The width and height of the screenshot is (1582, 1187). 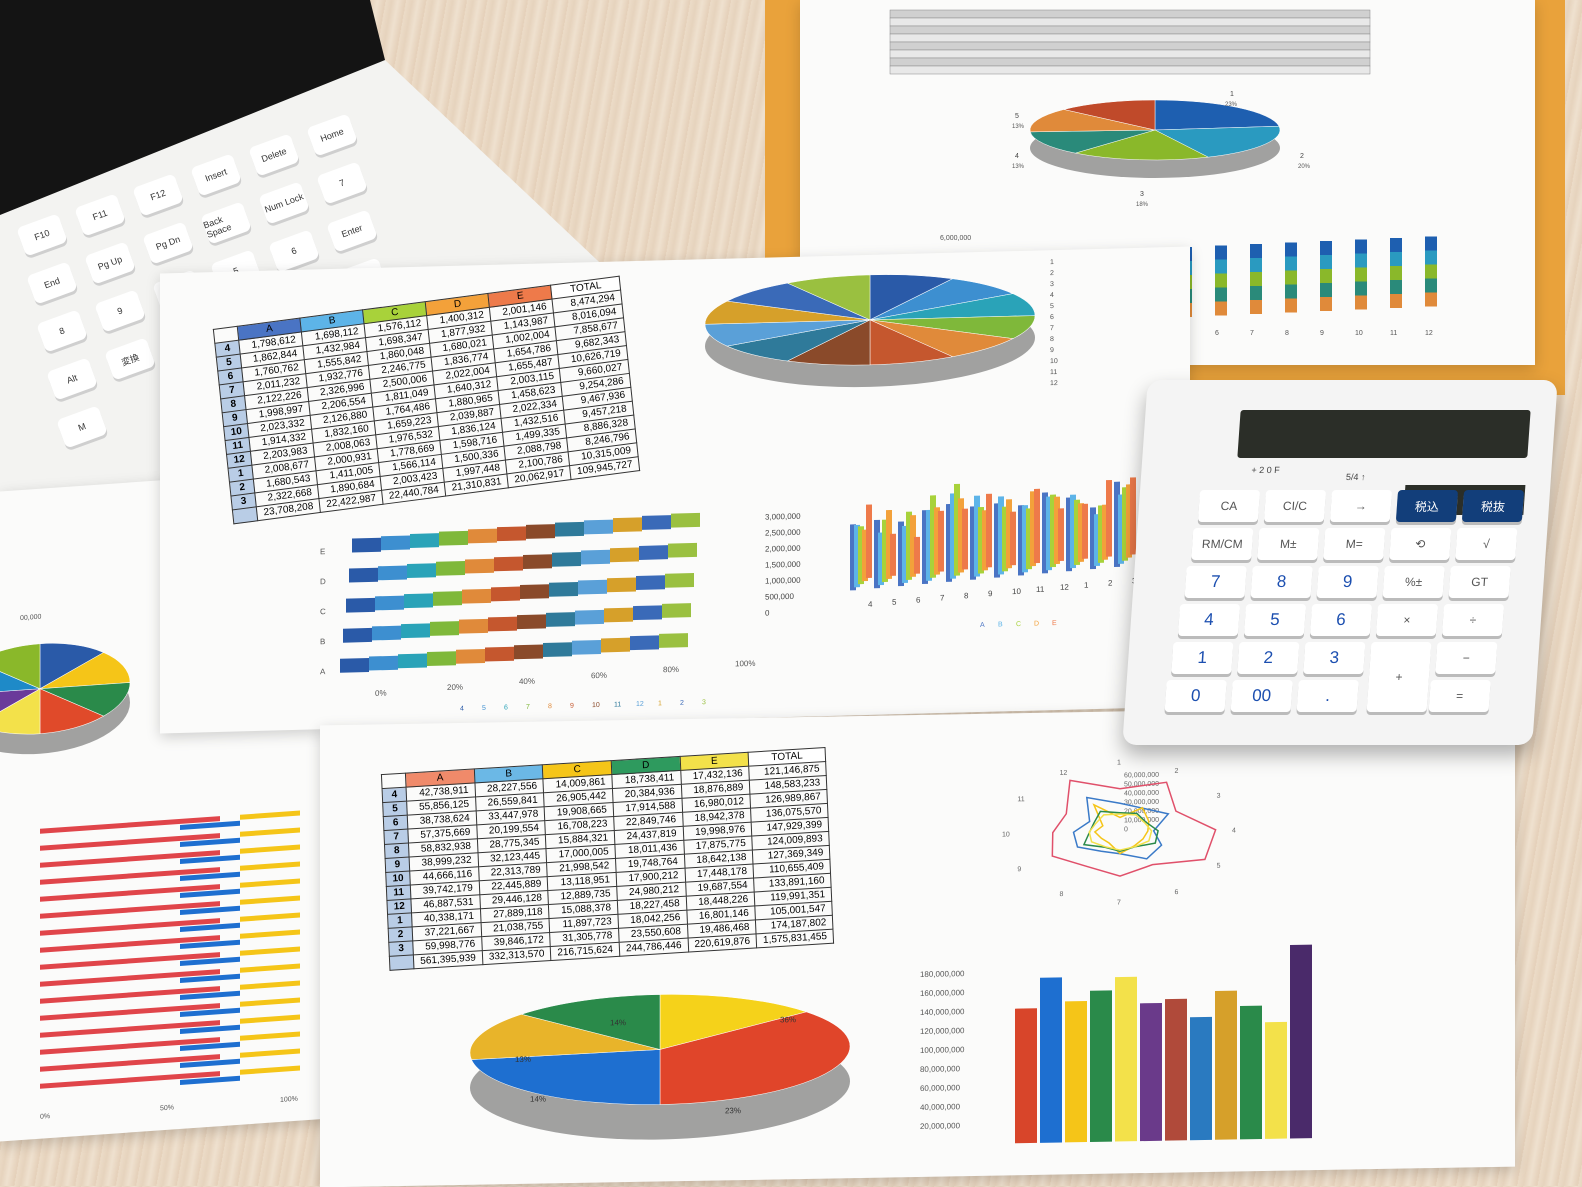 I want to click on calculator-key: CA, so click(x=1229, y=506).